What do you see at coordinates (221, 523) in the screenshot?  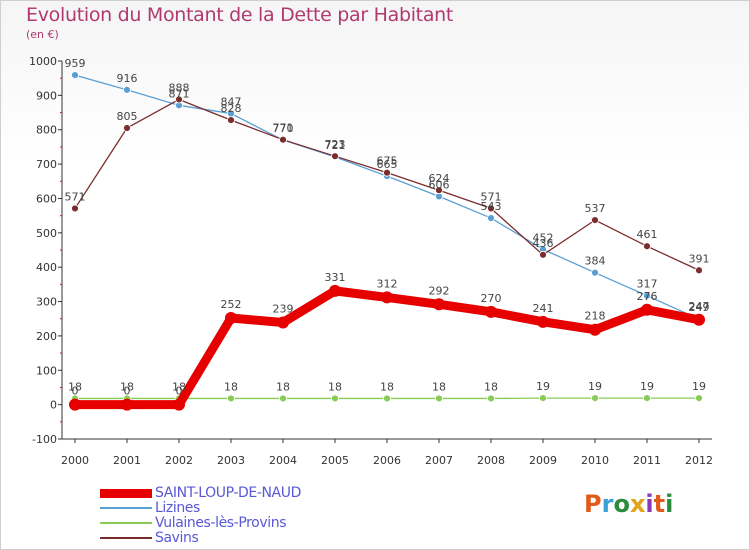 I see `legend-label: Vulaines-lès-Provins` at bounding box center [221, 523].